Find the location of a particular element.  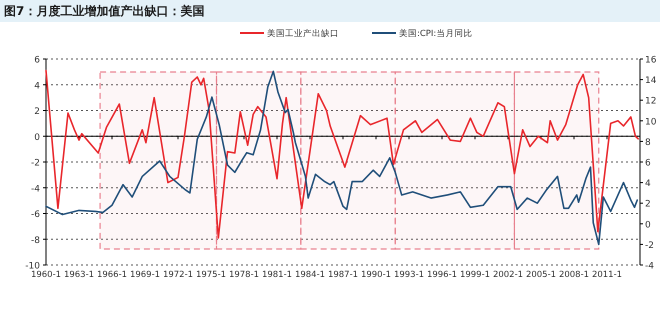

y2-tick-label: 6 is located at coordinates (648, 163).